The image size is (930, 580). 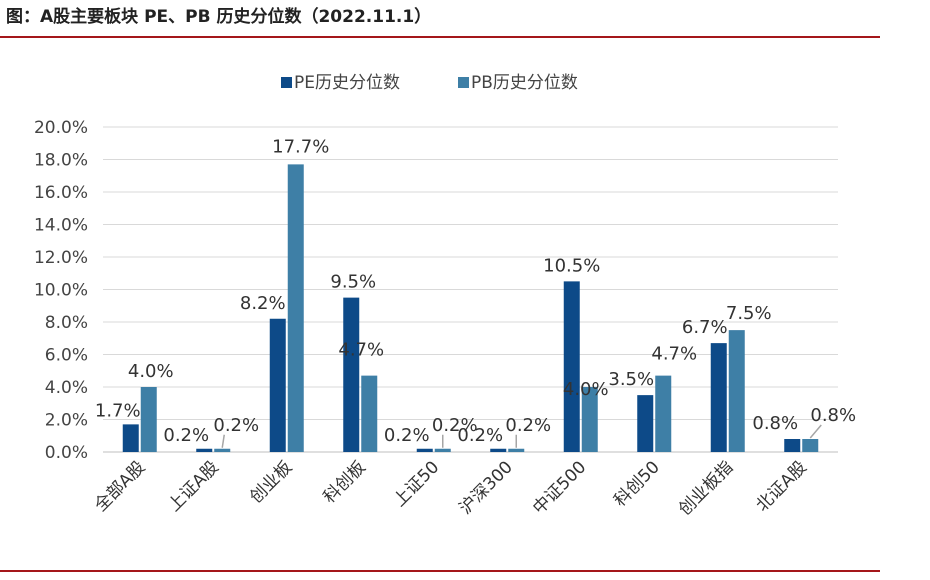 I want to click on legend-label-pb: PB历史分位数, so click(x=524, y=83).